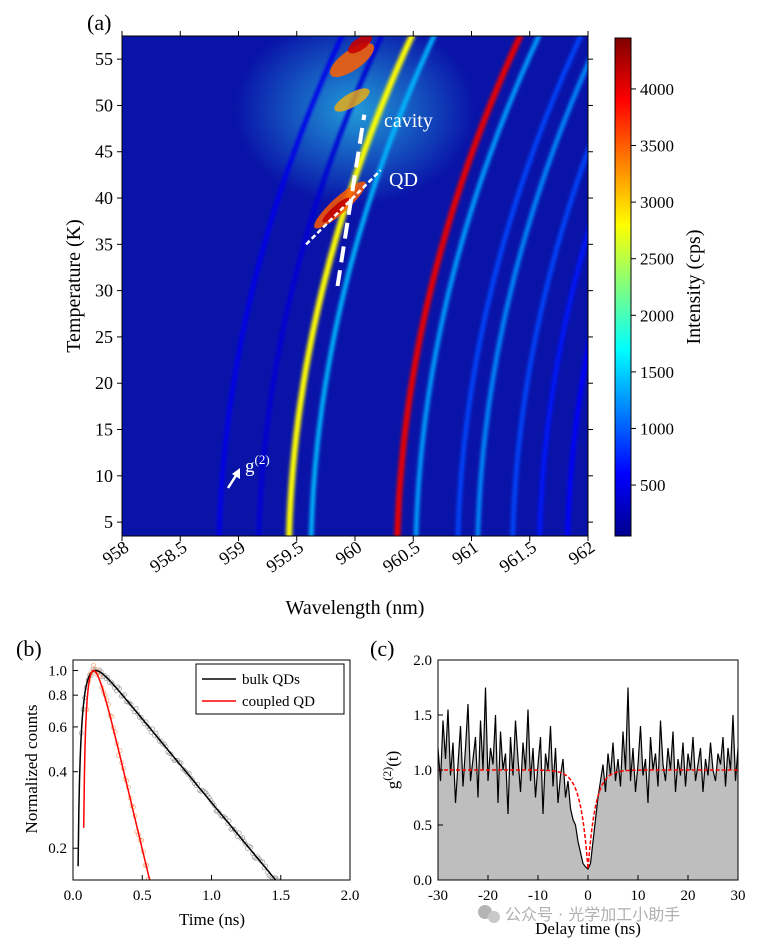 The width and height of the screenshot is (758, 945). Describe the element at coordinates (99, 22) in the screenshot. I see `panel-a-label: (a)` at that location.